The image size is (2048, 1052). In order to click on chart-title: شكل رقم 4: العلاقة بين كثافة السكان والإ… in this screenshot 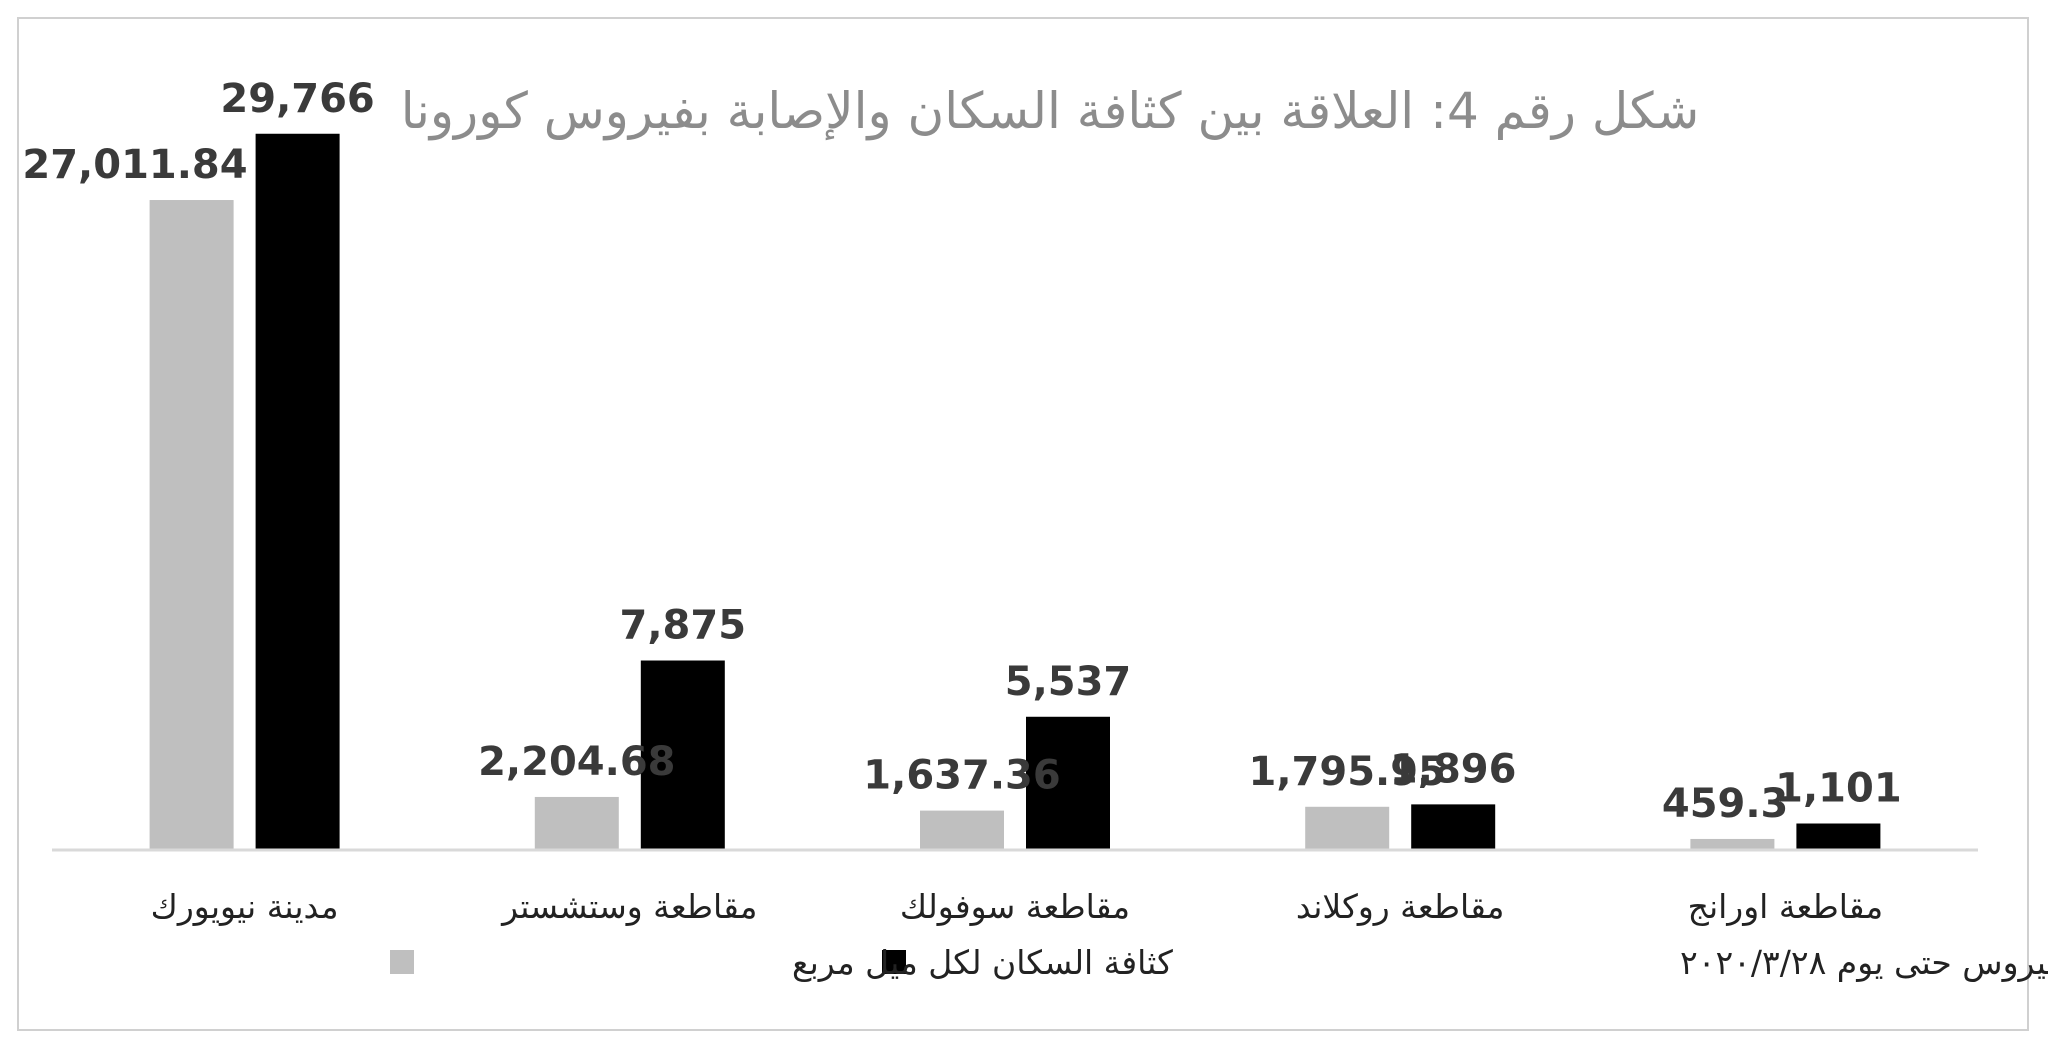, I will do `click(1050, 111)`.